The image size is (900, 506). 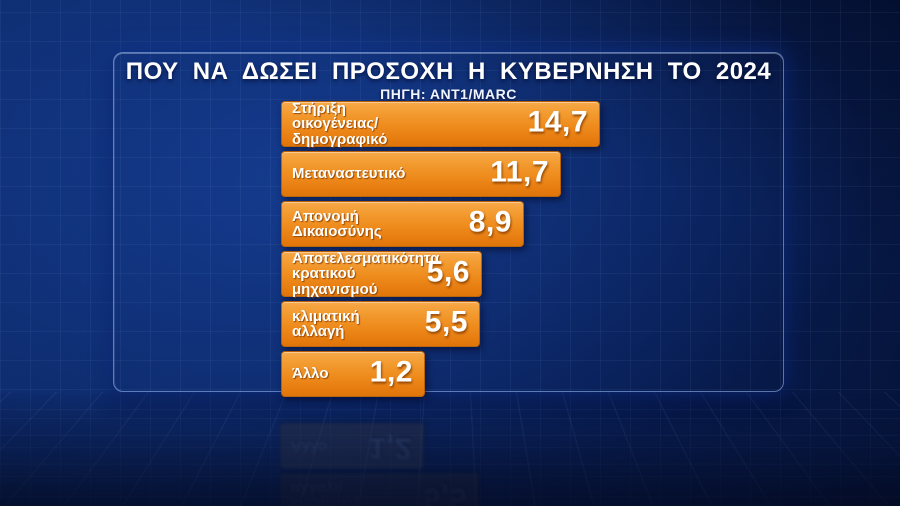 I want to click on chart-title: ΠΟΥ ΝΑ ΔΩΣΕΙ ΠΡΟΣΟΧΗ Η ΚΥΒΕΡΝΗΣΗ ΤΟ 2024, so click(x=448, y=71).